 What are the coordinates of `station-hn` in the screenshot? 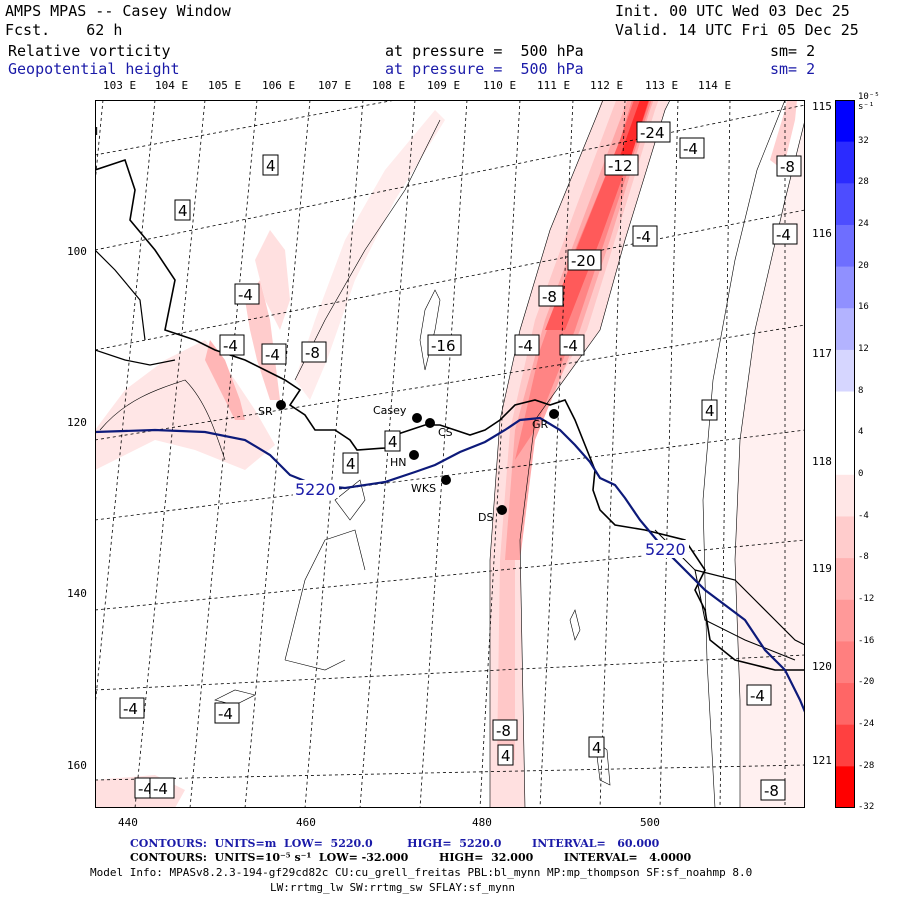 It's located at (414, 455).